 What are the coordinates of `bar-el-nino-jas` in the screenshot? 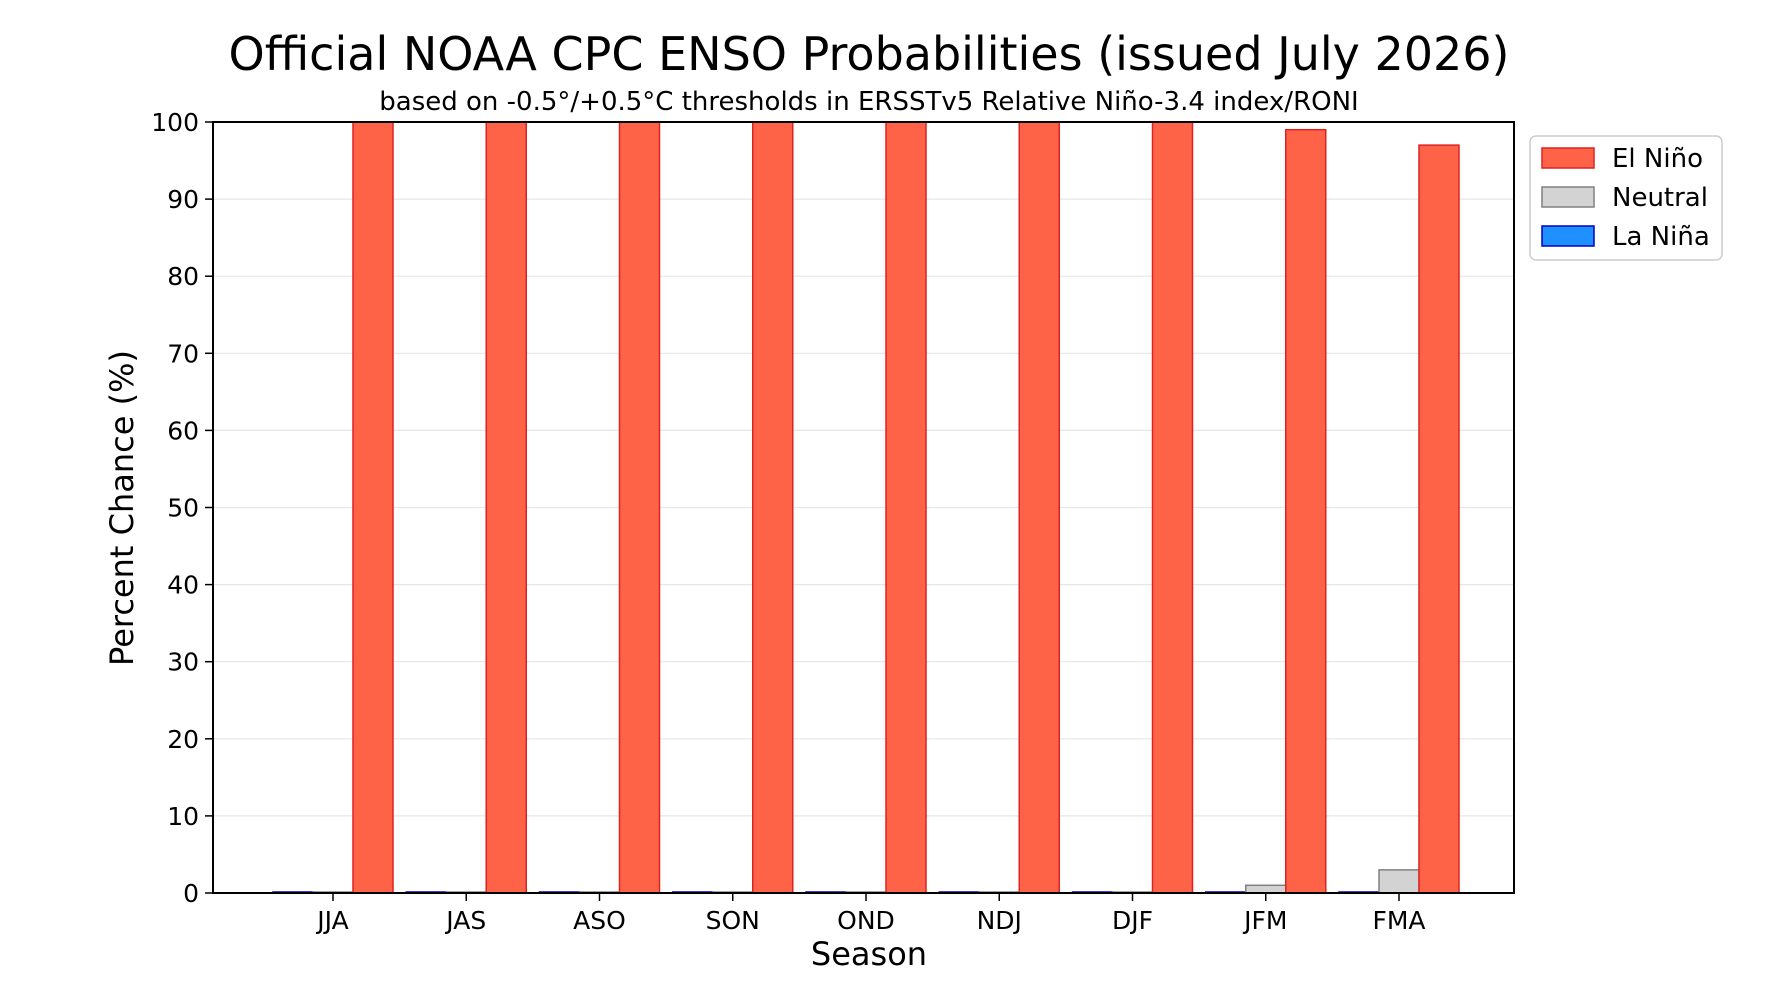 It's located at (506, 507).